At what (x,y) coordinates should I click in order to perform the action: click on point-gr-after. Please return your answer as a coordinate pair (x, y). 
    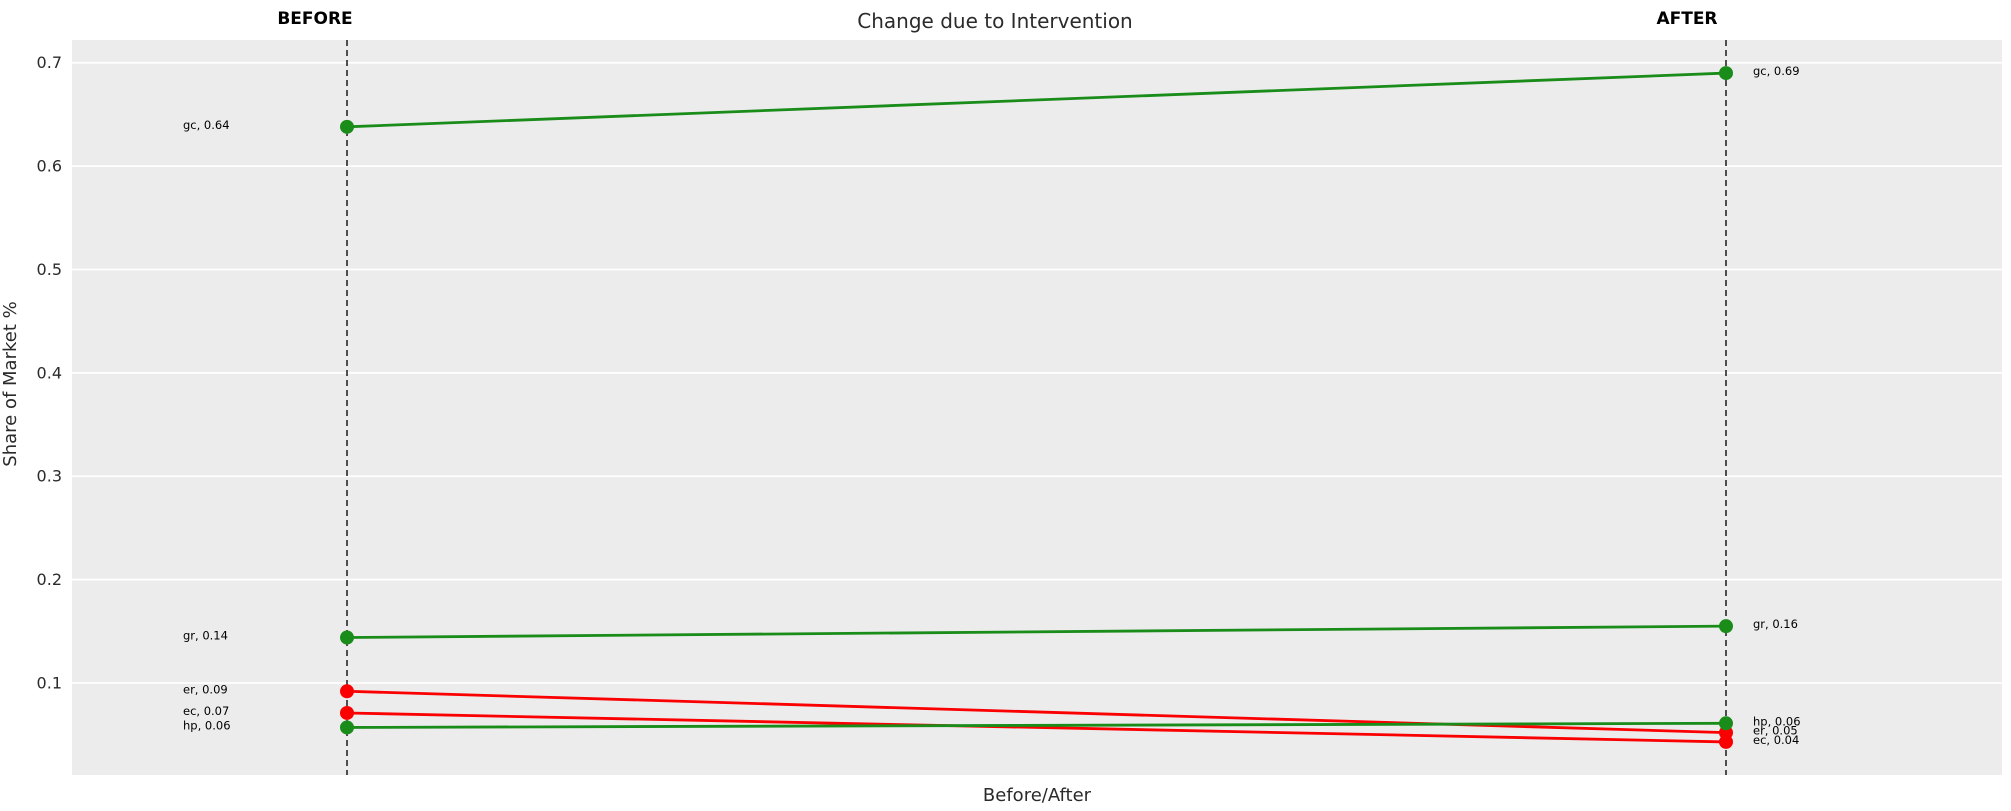
    Looking at the image, I should click on (1726, 626).